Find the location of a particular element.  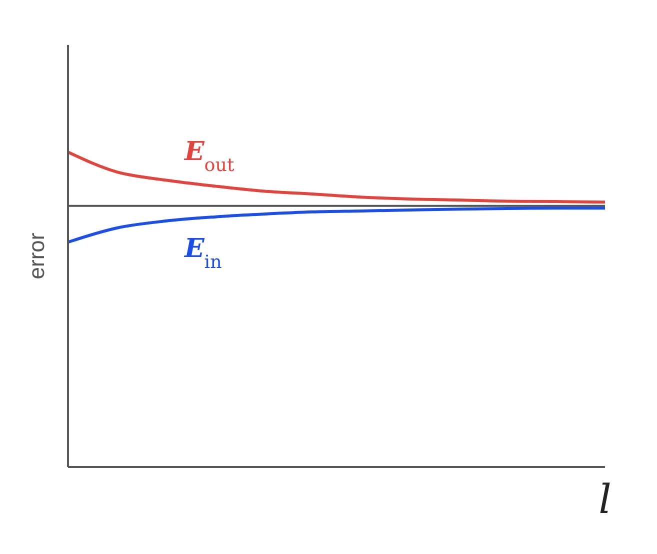

series-label: E$_{in}$ is located at coordinates (202, 253).